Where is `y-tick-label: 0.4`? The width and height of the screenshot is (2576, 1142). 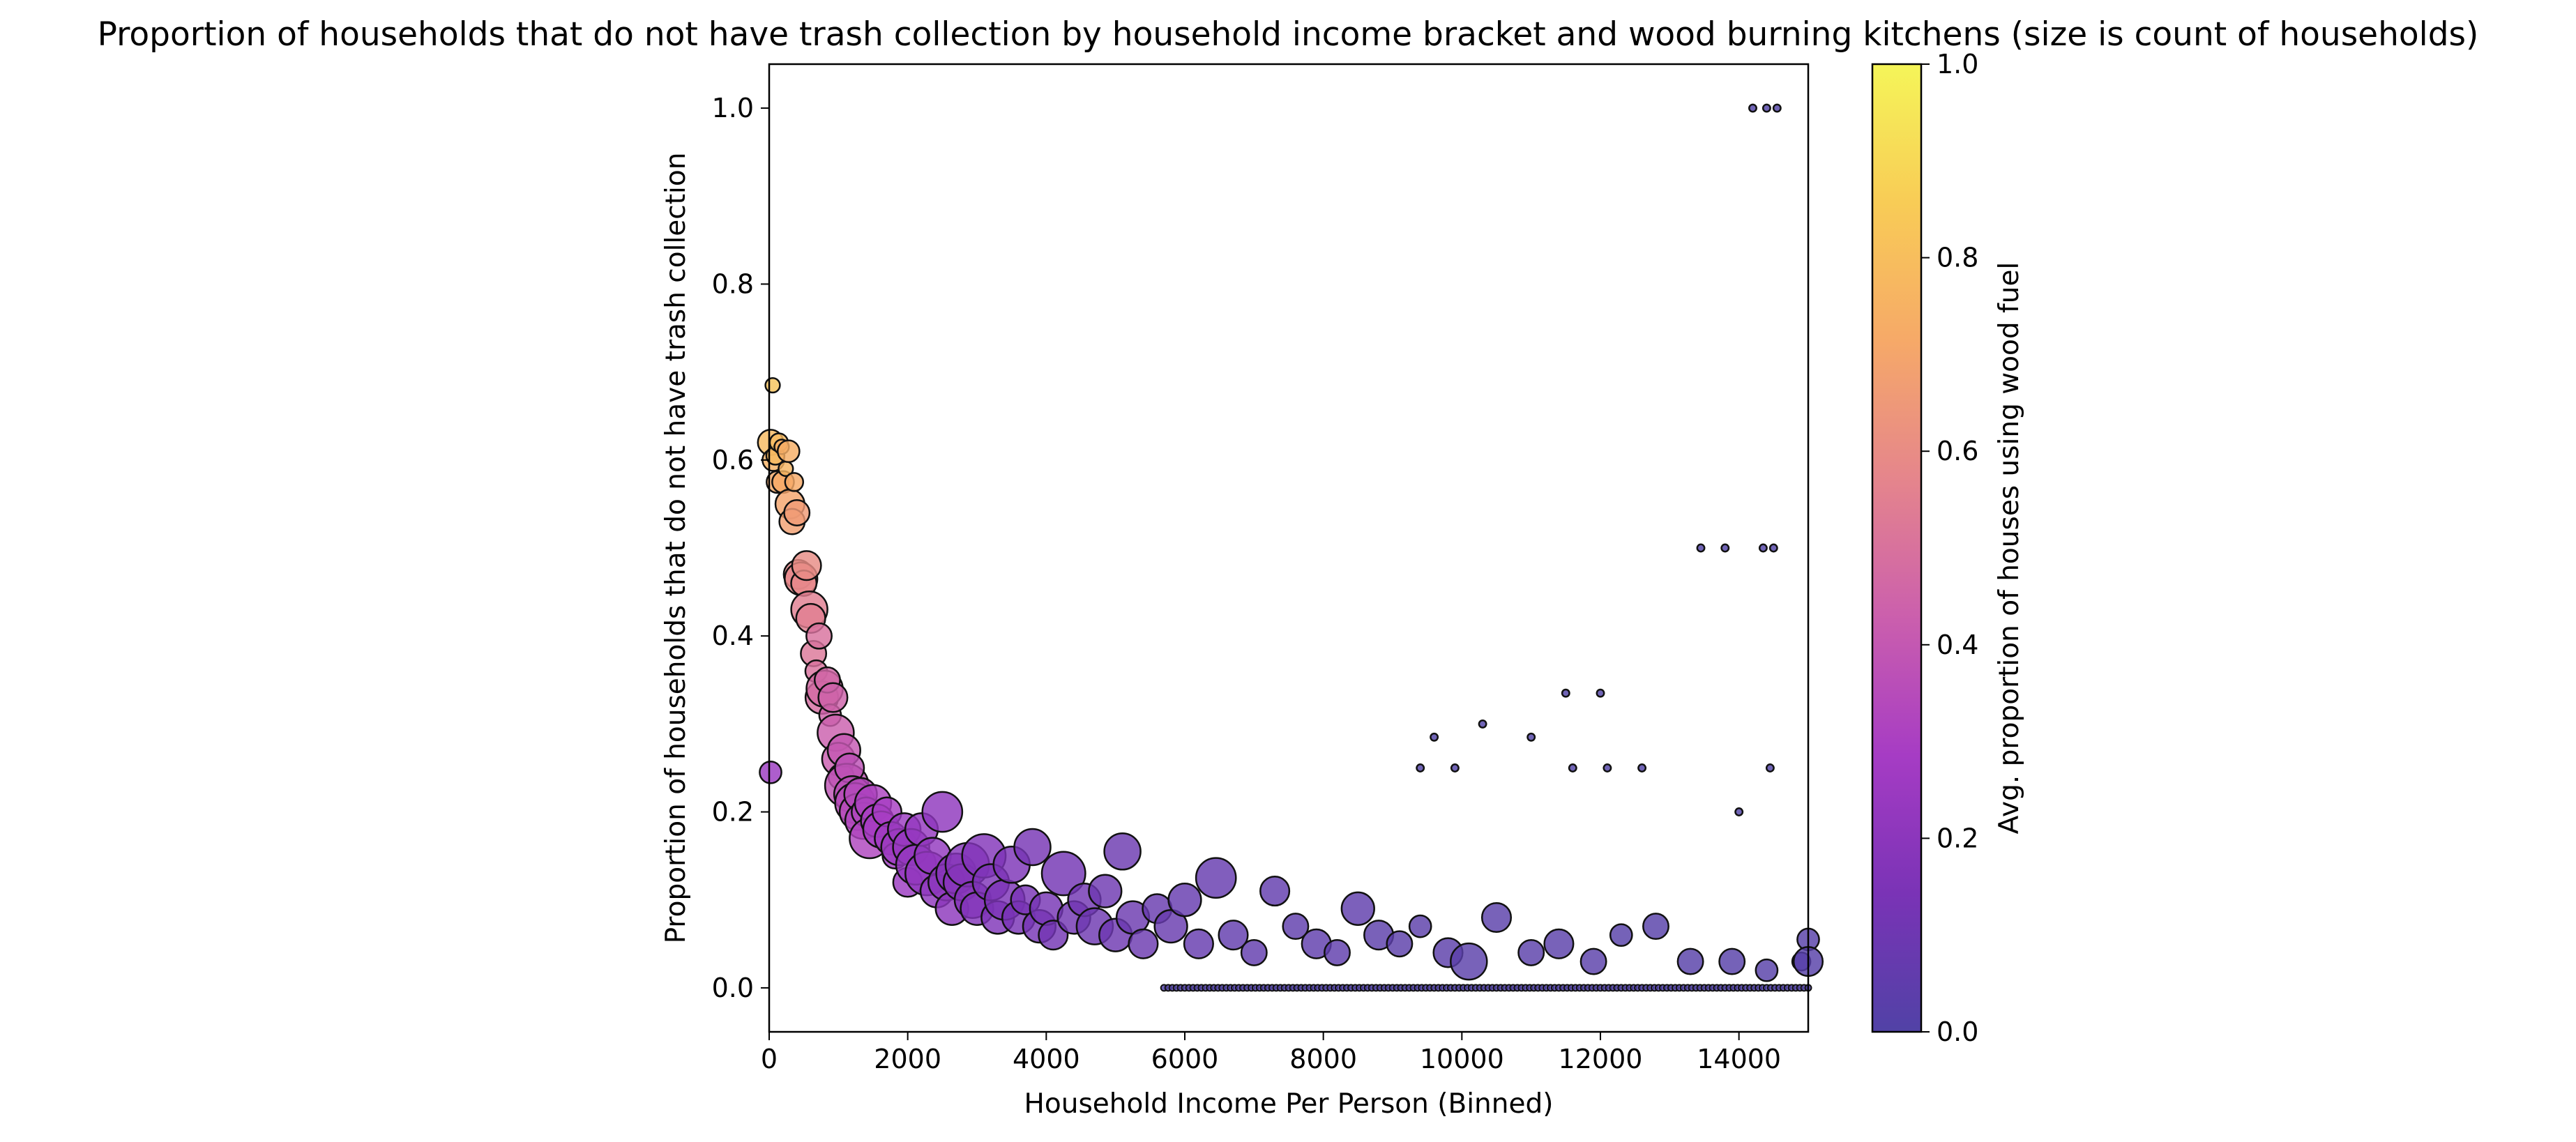 y-tick-label: 0.4 is located at coordinates (733, 636).